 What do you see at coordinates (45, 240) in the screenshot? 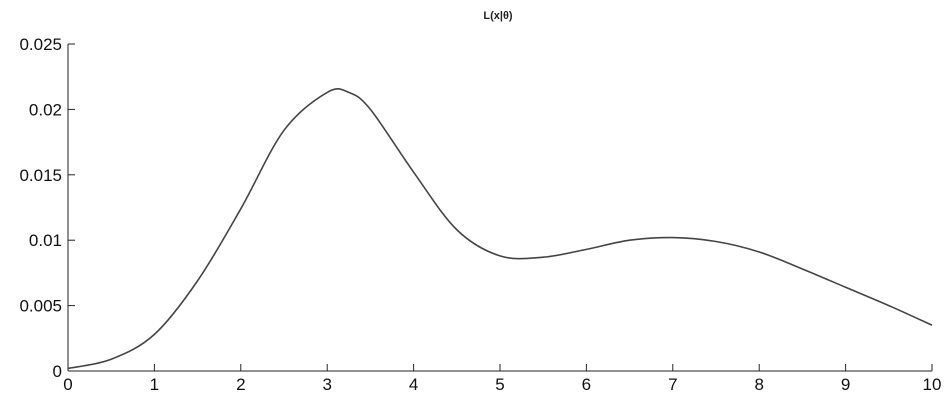
I see `y-tick-label: 0.01` at bounding box center [45, 240].